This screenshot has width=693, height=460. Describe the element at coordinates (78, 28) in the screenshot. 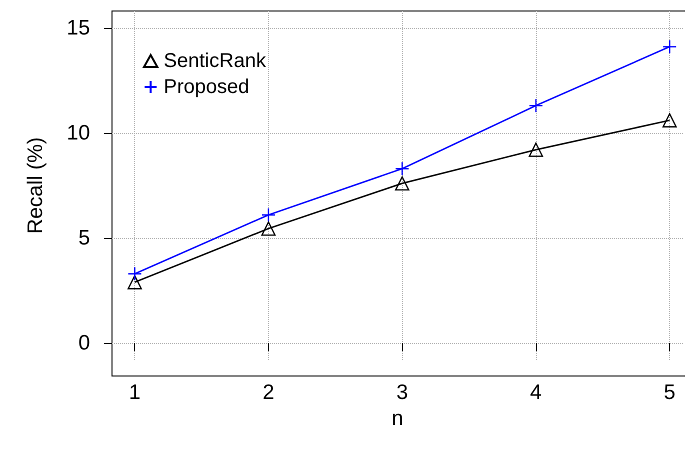

I see `y-tick-label: 15` at that location.